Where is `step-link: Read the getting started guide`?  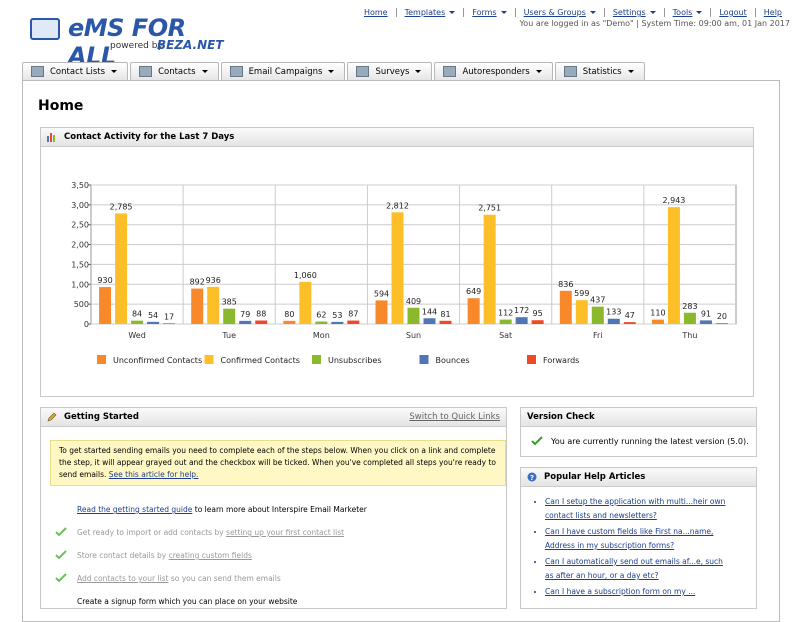 step-link: Read the getting started guide is located at coordinates (135, 509).